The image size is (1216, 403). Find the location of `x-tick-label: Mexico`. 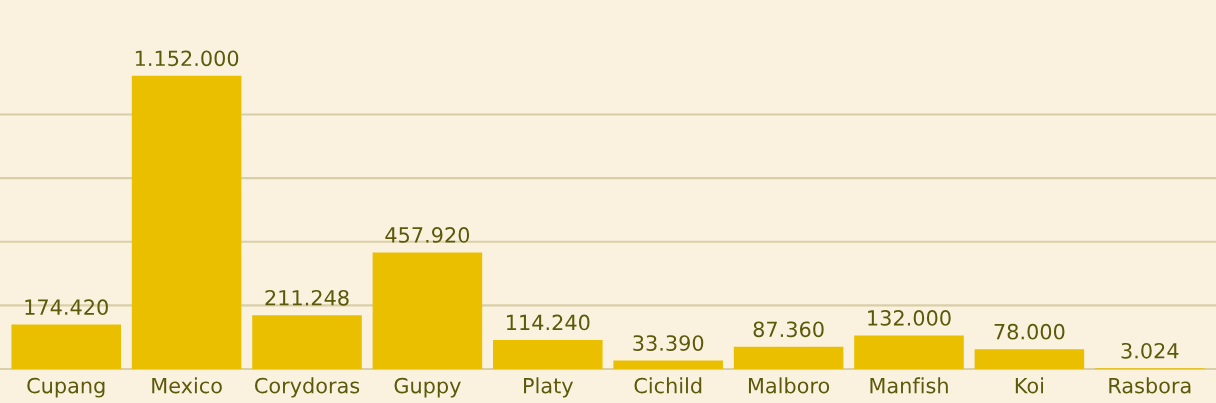

x-tick-label: Mexico is located at coordinates (187, 385).